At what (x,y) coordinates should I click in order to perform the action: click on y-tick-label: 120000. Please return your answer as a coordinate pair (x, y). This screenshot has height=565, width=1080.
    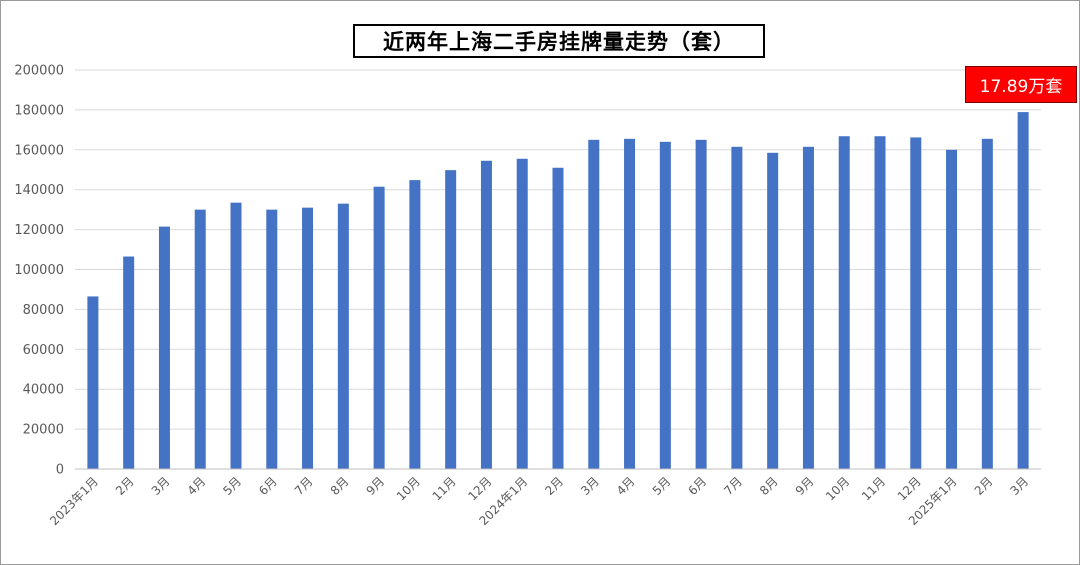
    Looking at the image, I should click on (39, 230).